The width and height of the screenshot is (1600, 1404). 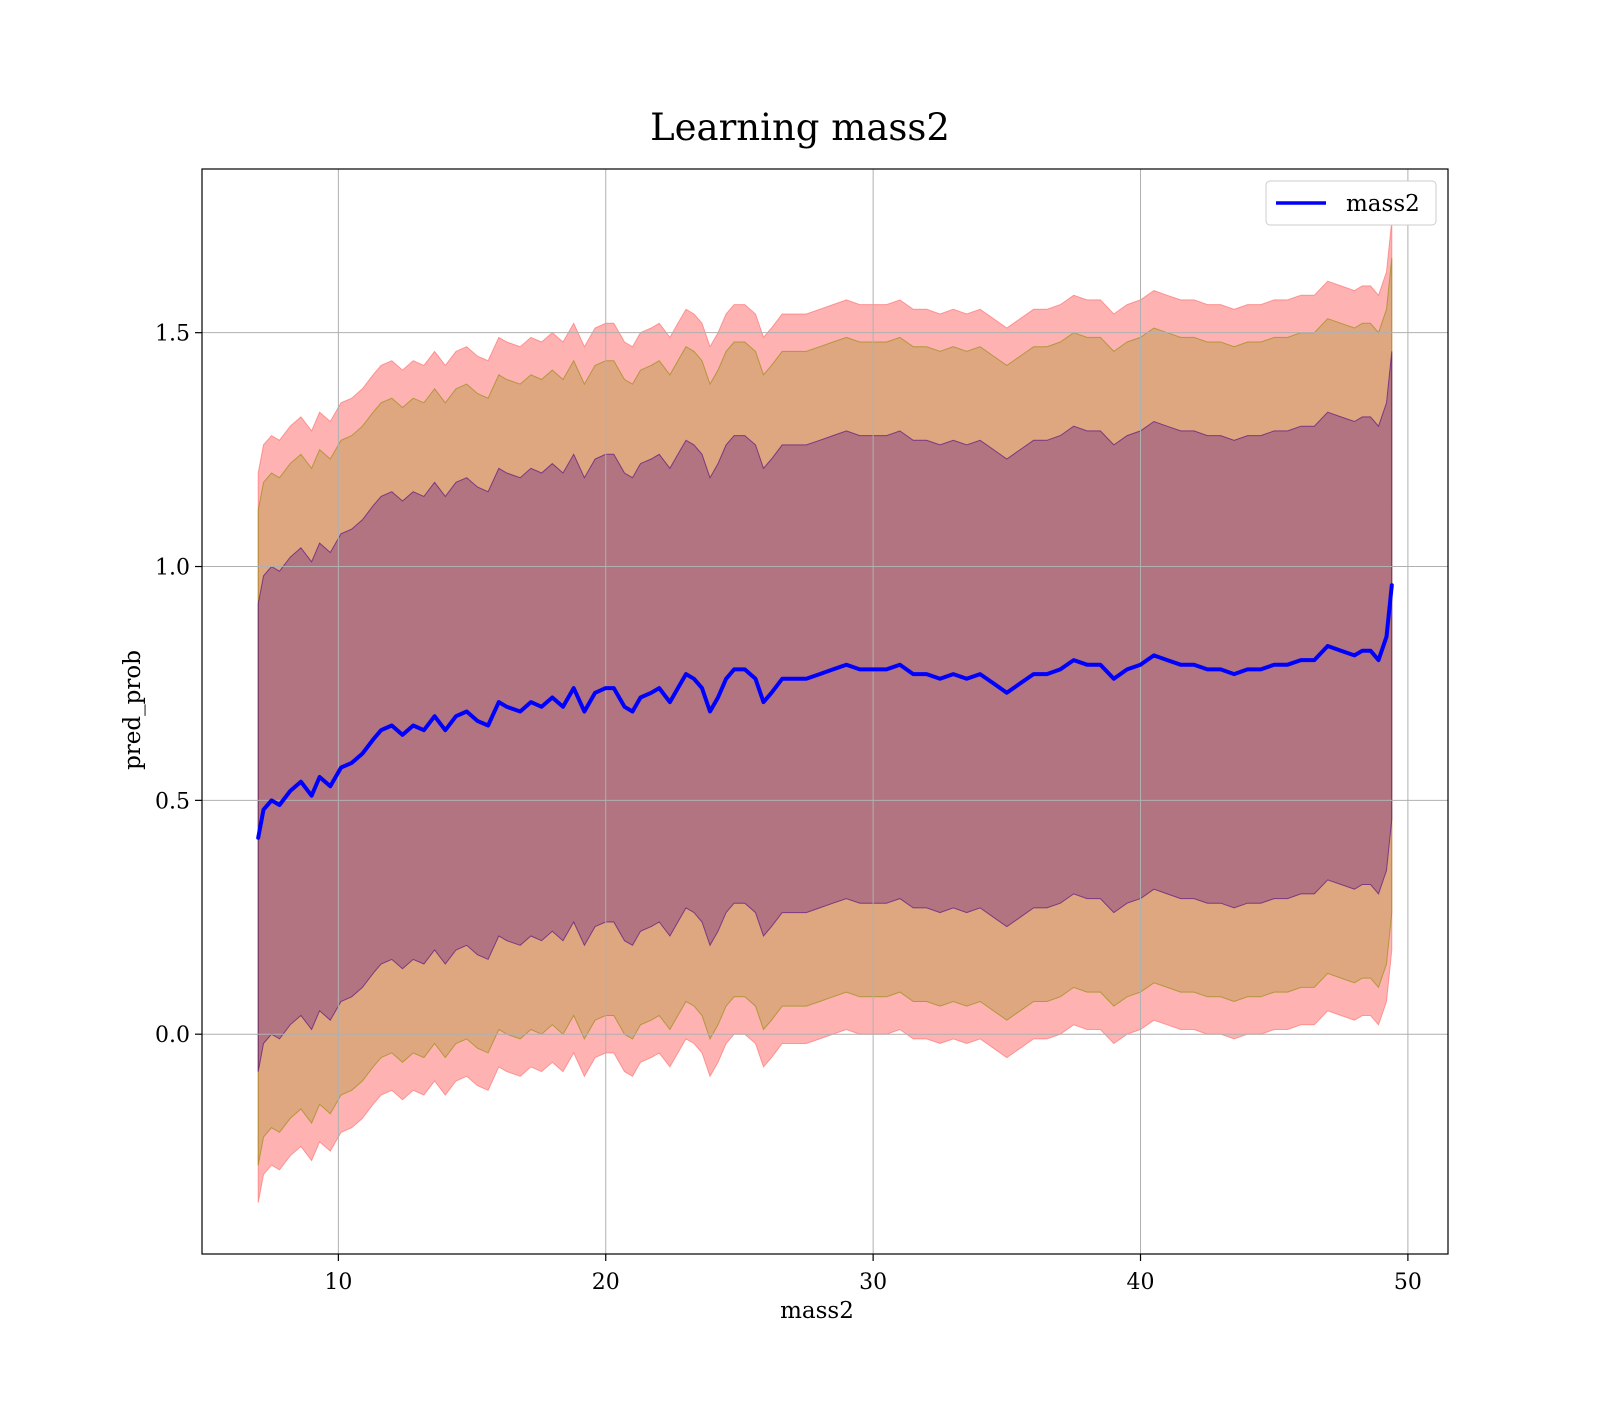 I want to click on series-lines, so click(x=825, y=711).